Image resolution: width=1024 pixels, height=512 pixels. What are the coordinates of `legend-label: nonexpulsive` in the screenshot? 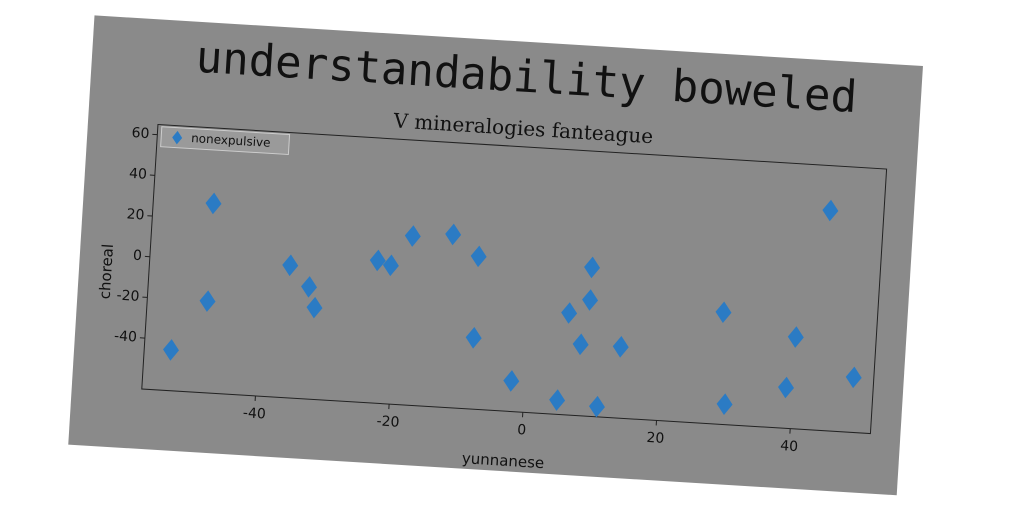 It's located at (231, 140).